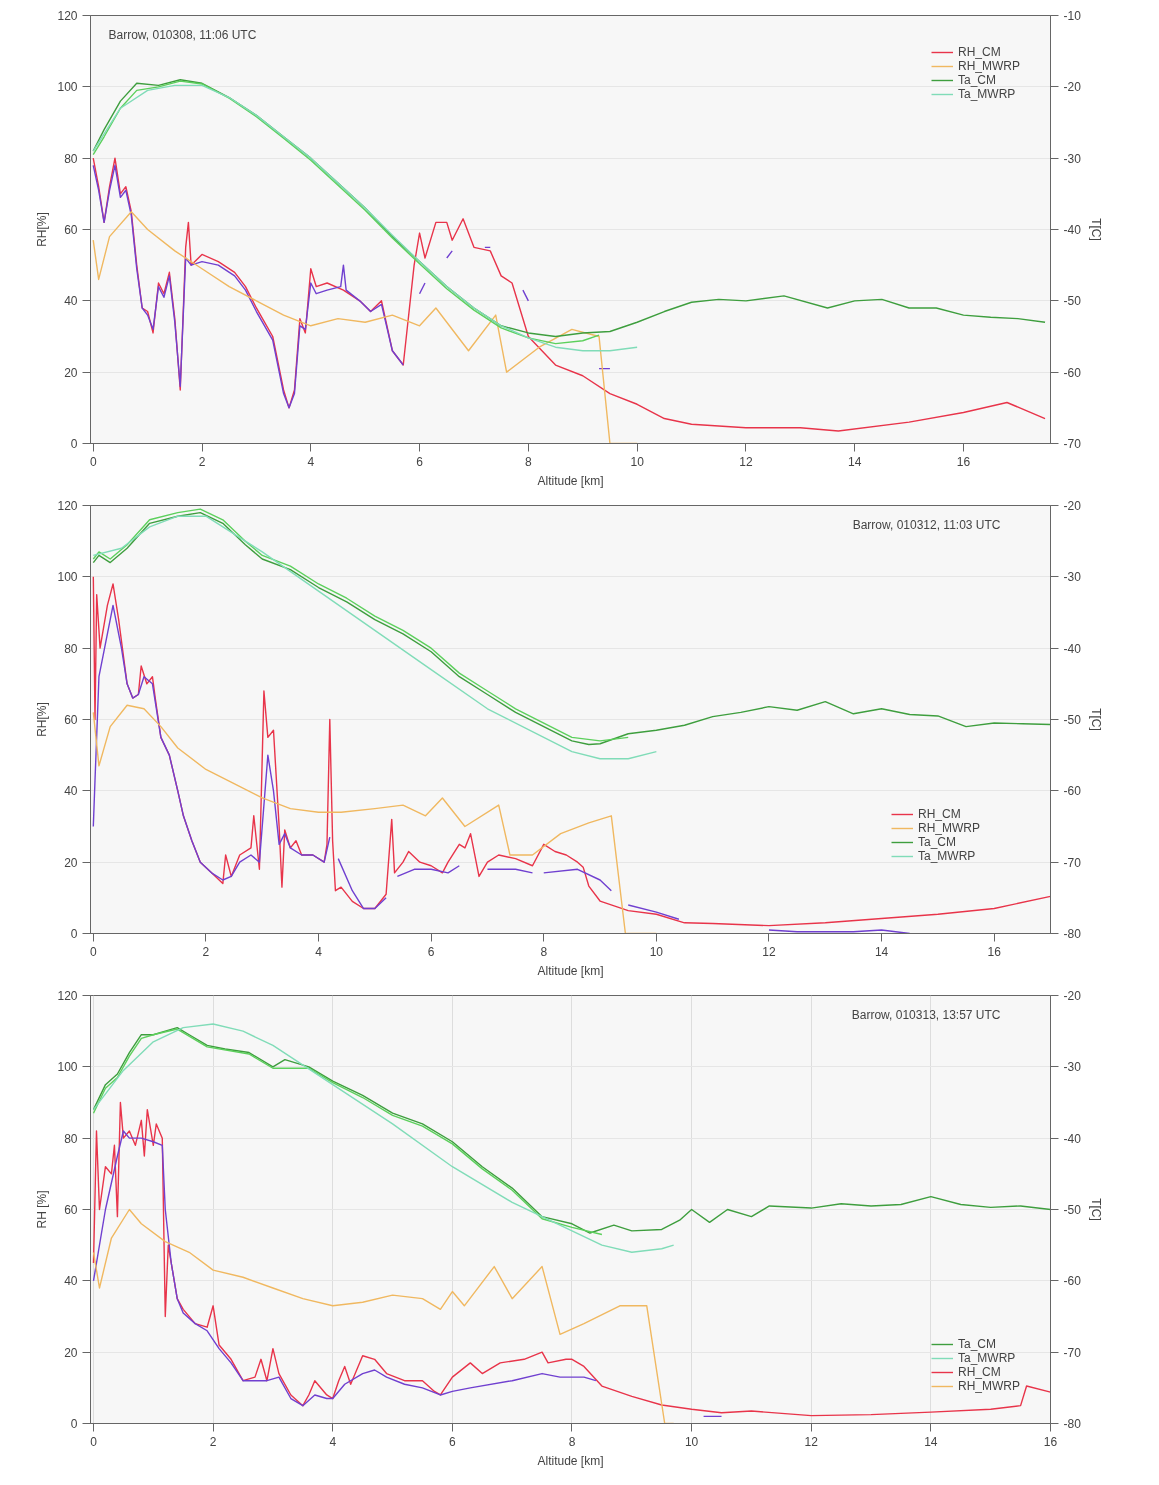  What do you see at coordinates (42, 1209) in the screenshot?
I see `y-axis-title: RH [%]` at bounding box center [42, 1209].